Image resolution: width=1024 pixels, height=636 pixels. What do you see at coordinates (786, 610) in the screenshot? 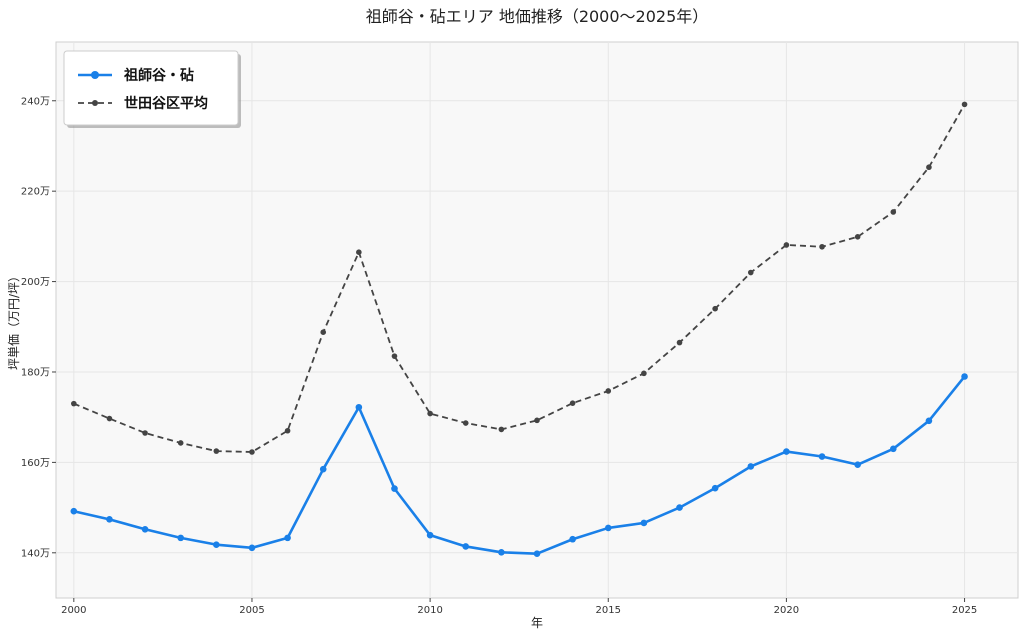
I see `x-tick-label: 2020` at bounding box center [786, 610].